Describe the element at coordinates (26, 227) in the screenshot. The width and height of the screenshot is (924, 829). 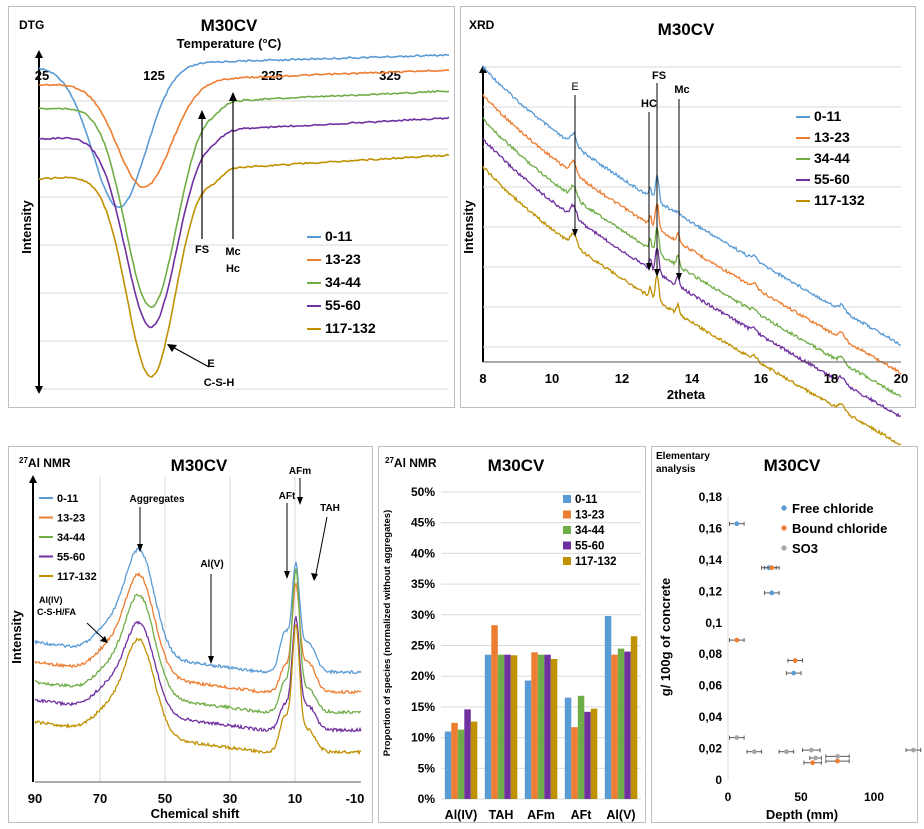
I see `dtg-y-axis-label: Intensity` at that location.